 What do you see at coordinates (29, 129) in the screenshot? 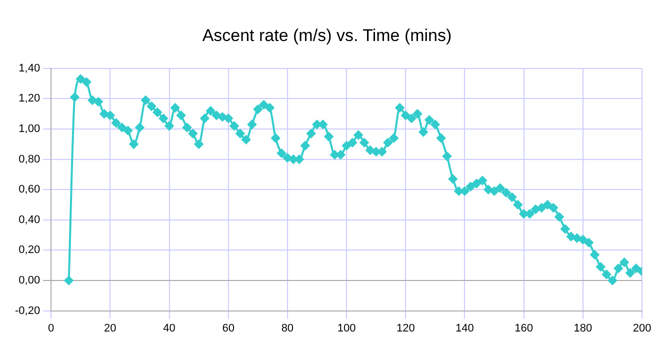
I see `y-tick-label: 1,00` at bounding box center [29, 129].